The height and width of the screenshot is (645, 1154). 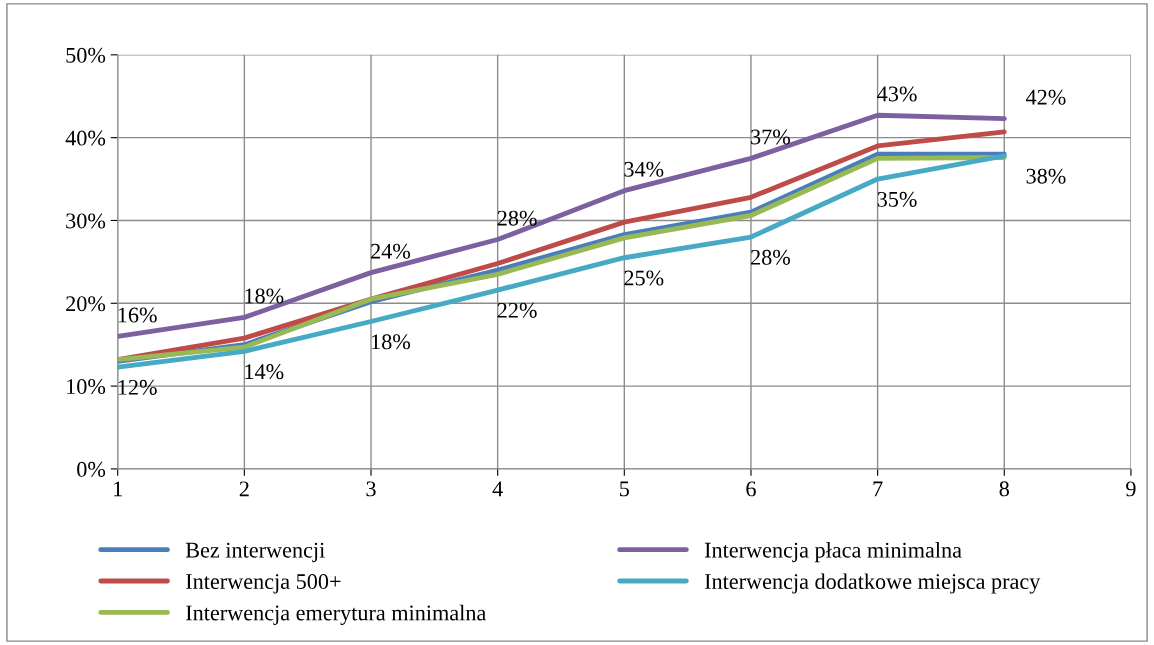 I want to click on data-label: 14%, so click(x=264, y=372).